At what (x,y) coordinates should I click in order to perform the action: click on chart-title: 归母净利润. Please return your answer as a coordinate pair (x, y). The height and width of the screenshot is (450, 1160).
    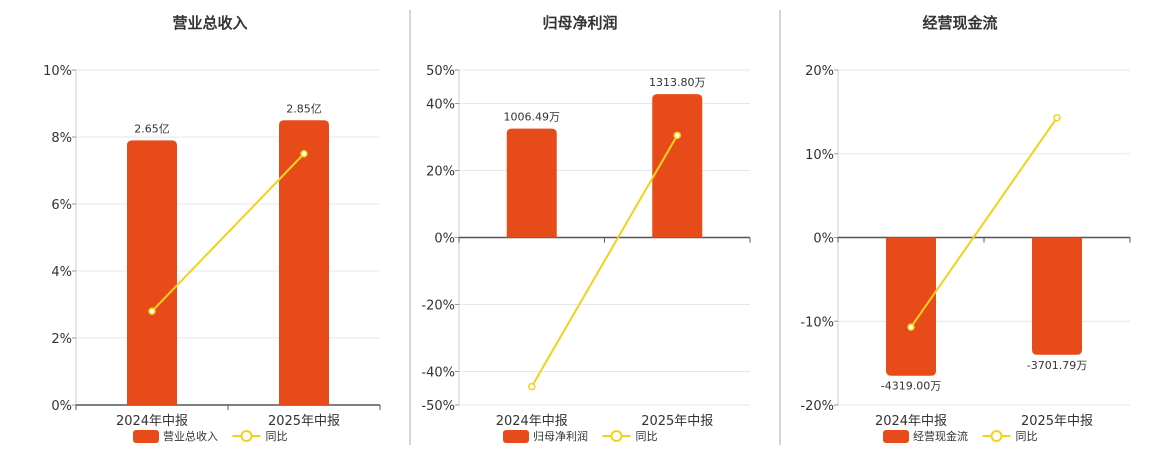
    Looking at the image, I should click on (579, 23).